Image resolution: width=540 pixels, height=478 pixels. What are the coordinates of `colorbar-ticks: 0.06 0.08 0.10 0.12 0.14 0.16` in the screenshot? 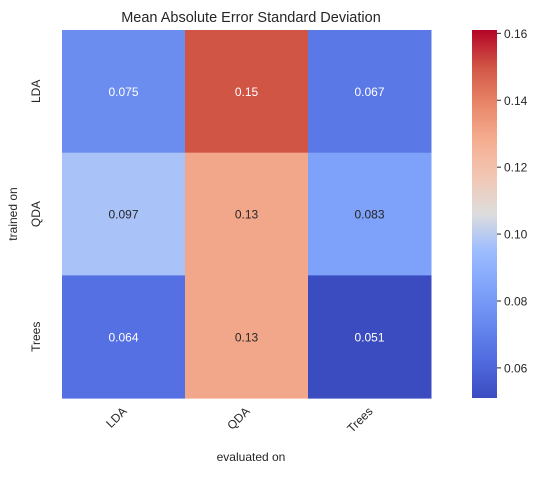 It's located at (512, 201).